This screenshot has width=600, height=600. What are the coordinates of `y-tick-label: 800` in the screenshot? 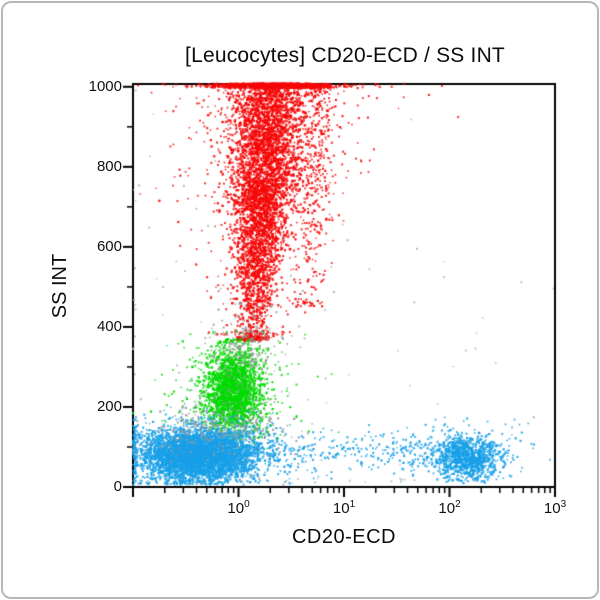 It's located at (109, 166).